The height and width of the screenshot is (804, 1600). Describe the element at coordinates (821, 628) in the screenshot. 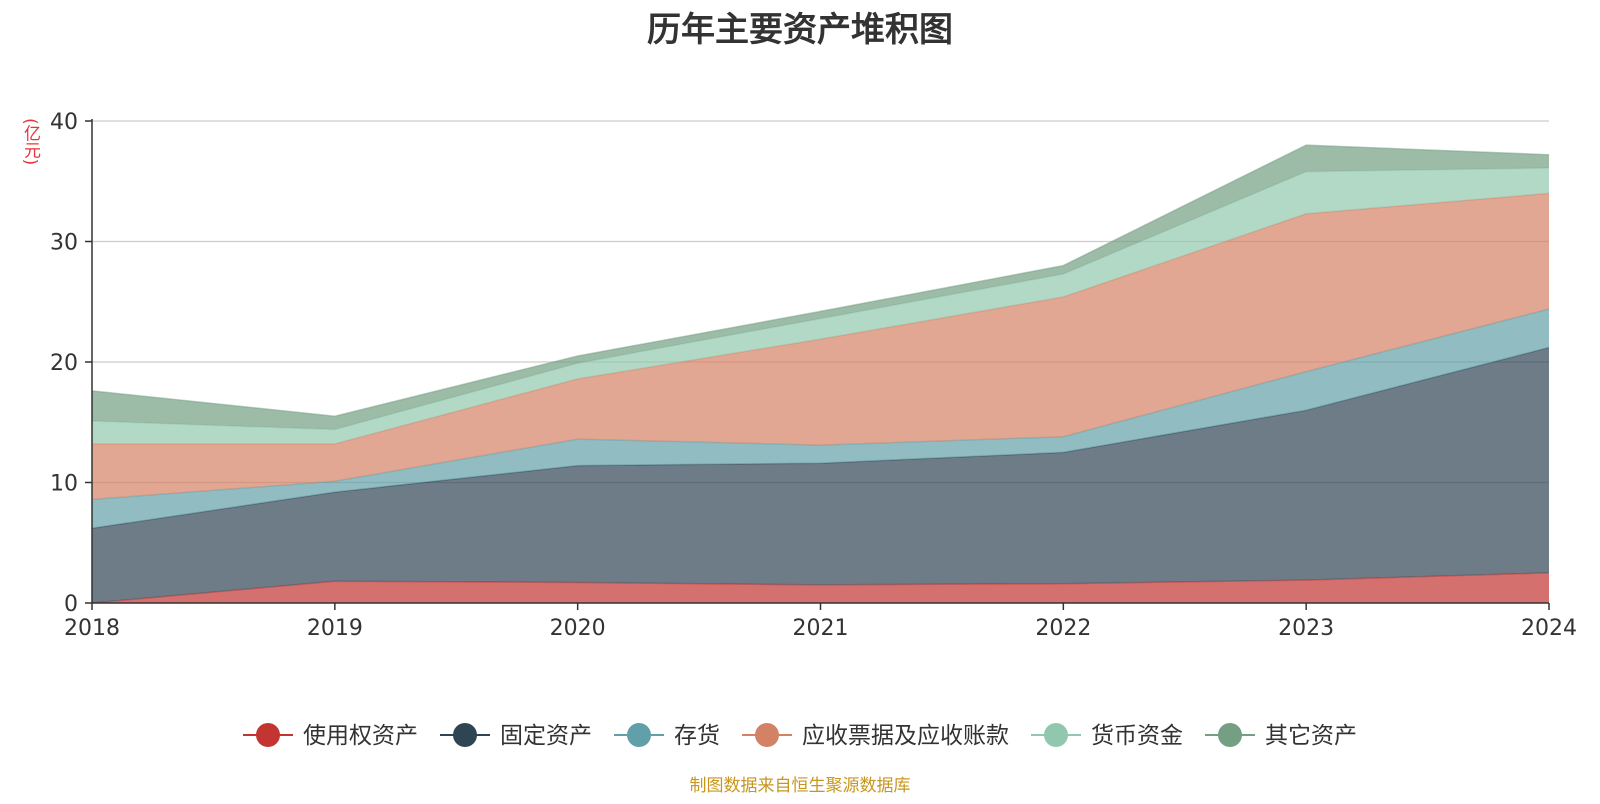

I see `x-tick-label: 2021` at that location.